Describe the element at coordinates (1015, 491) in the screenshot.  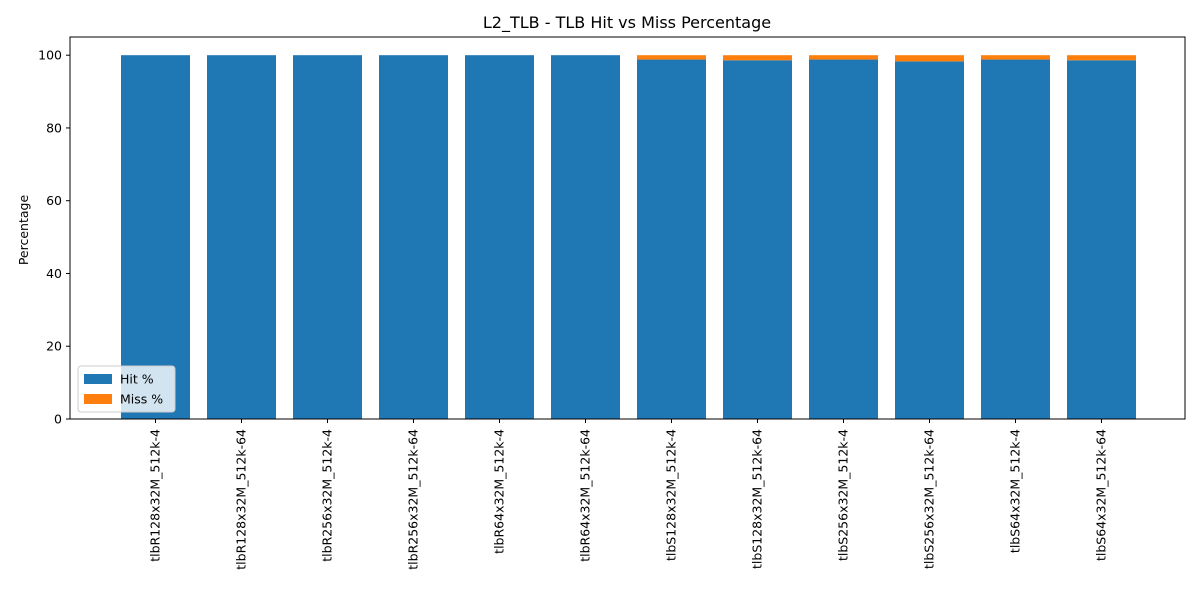
I see `x-tick-label-10: tlbS64x32M_512k-4` at that location.